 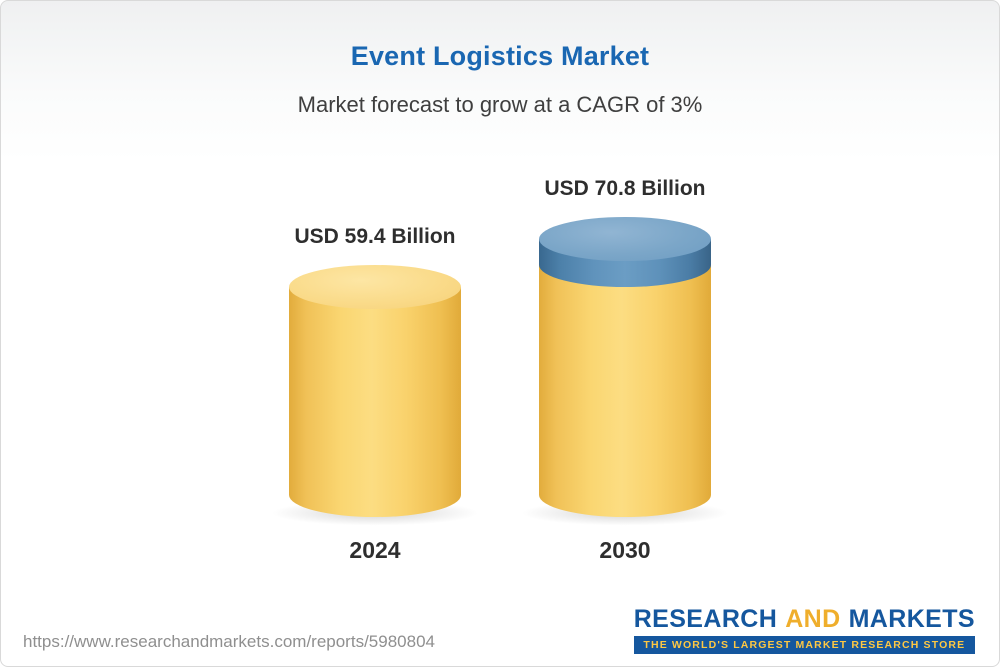 I want to click on bar-group-2024: USD 59.4 Billion 2024, so click(x=375, y=394).